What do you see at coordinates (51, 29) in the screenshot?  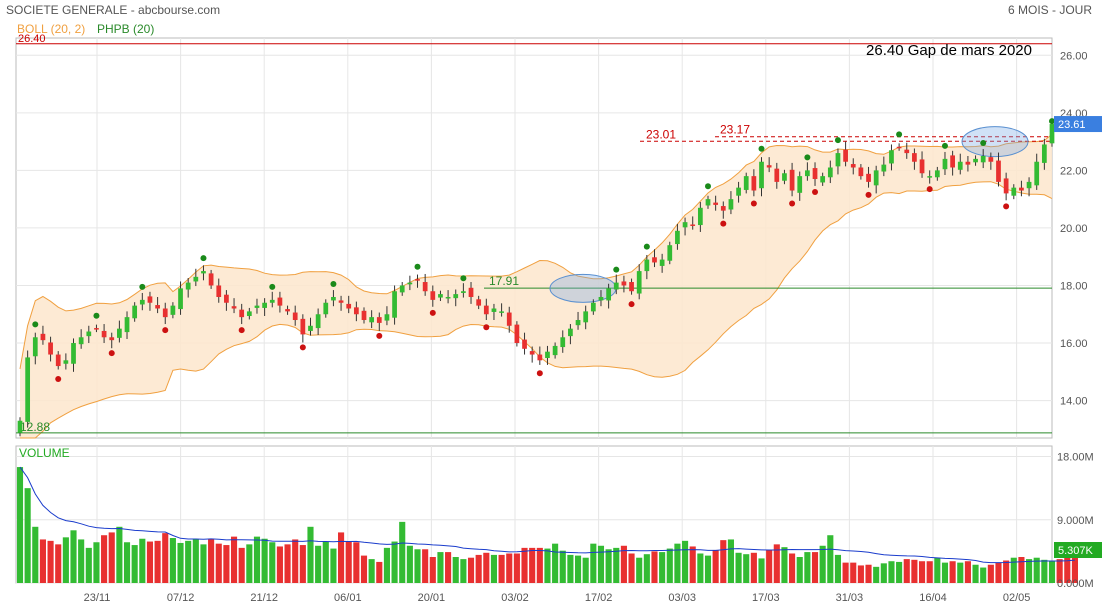 I see `legend-boll: BOLL (20, 2)` at bounding box center [51, 29].